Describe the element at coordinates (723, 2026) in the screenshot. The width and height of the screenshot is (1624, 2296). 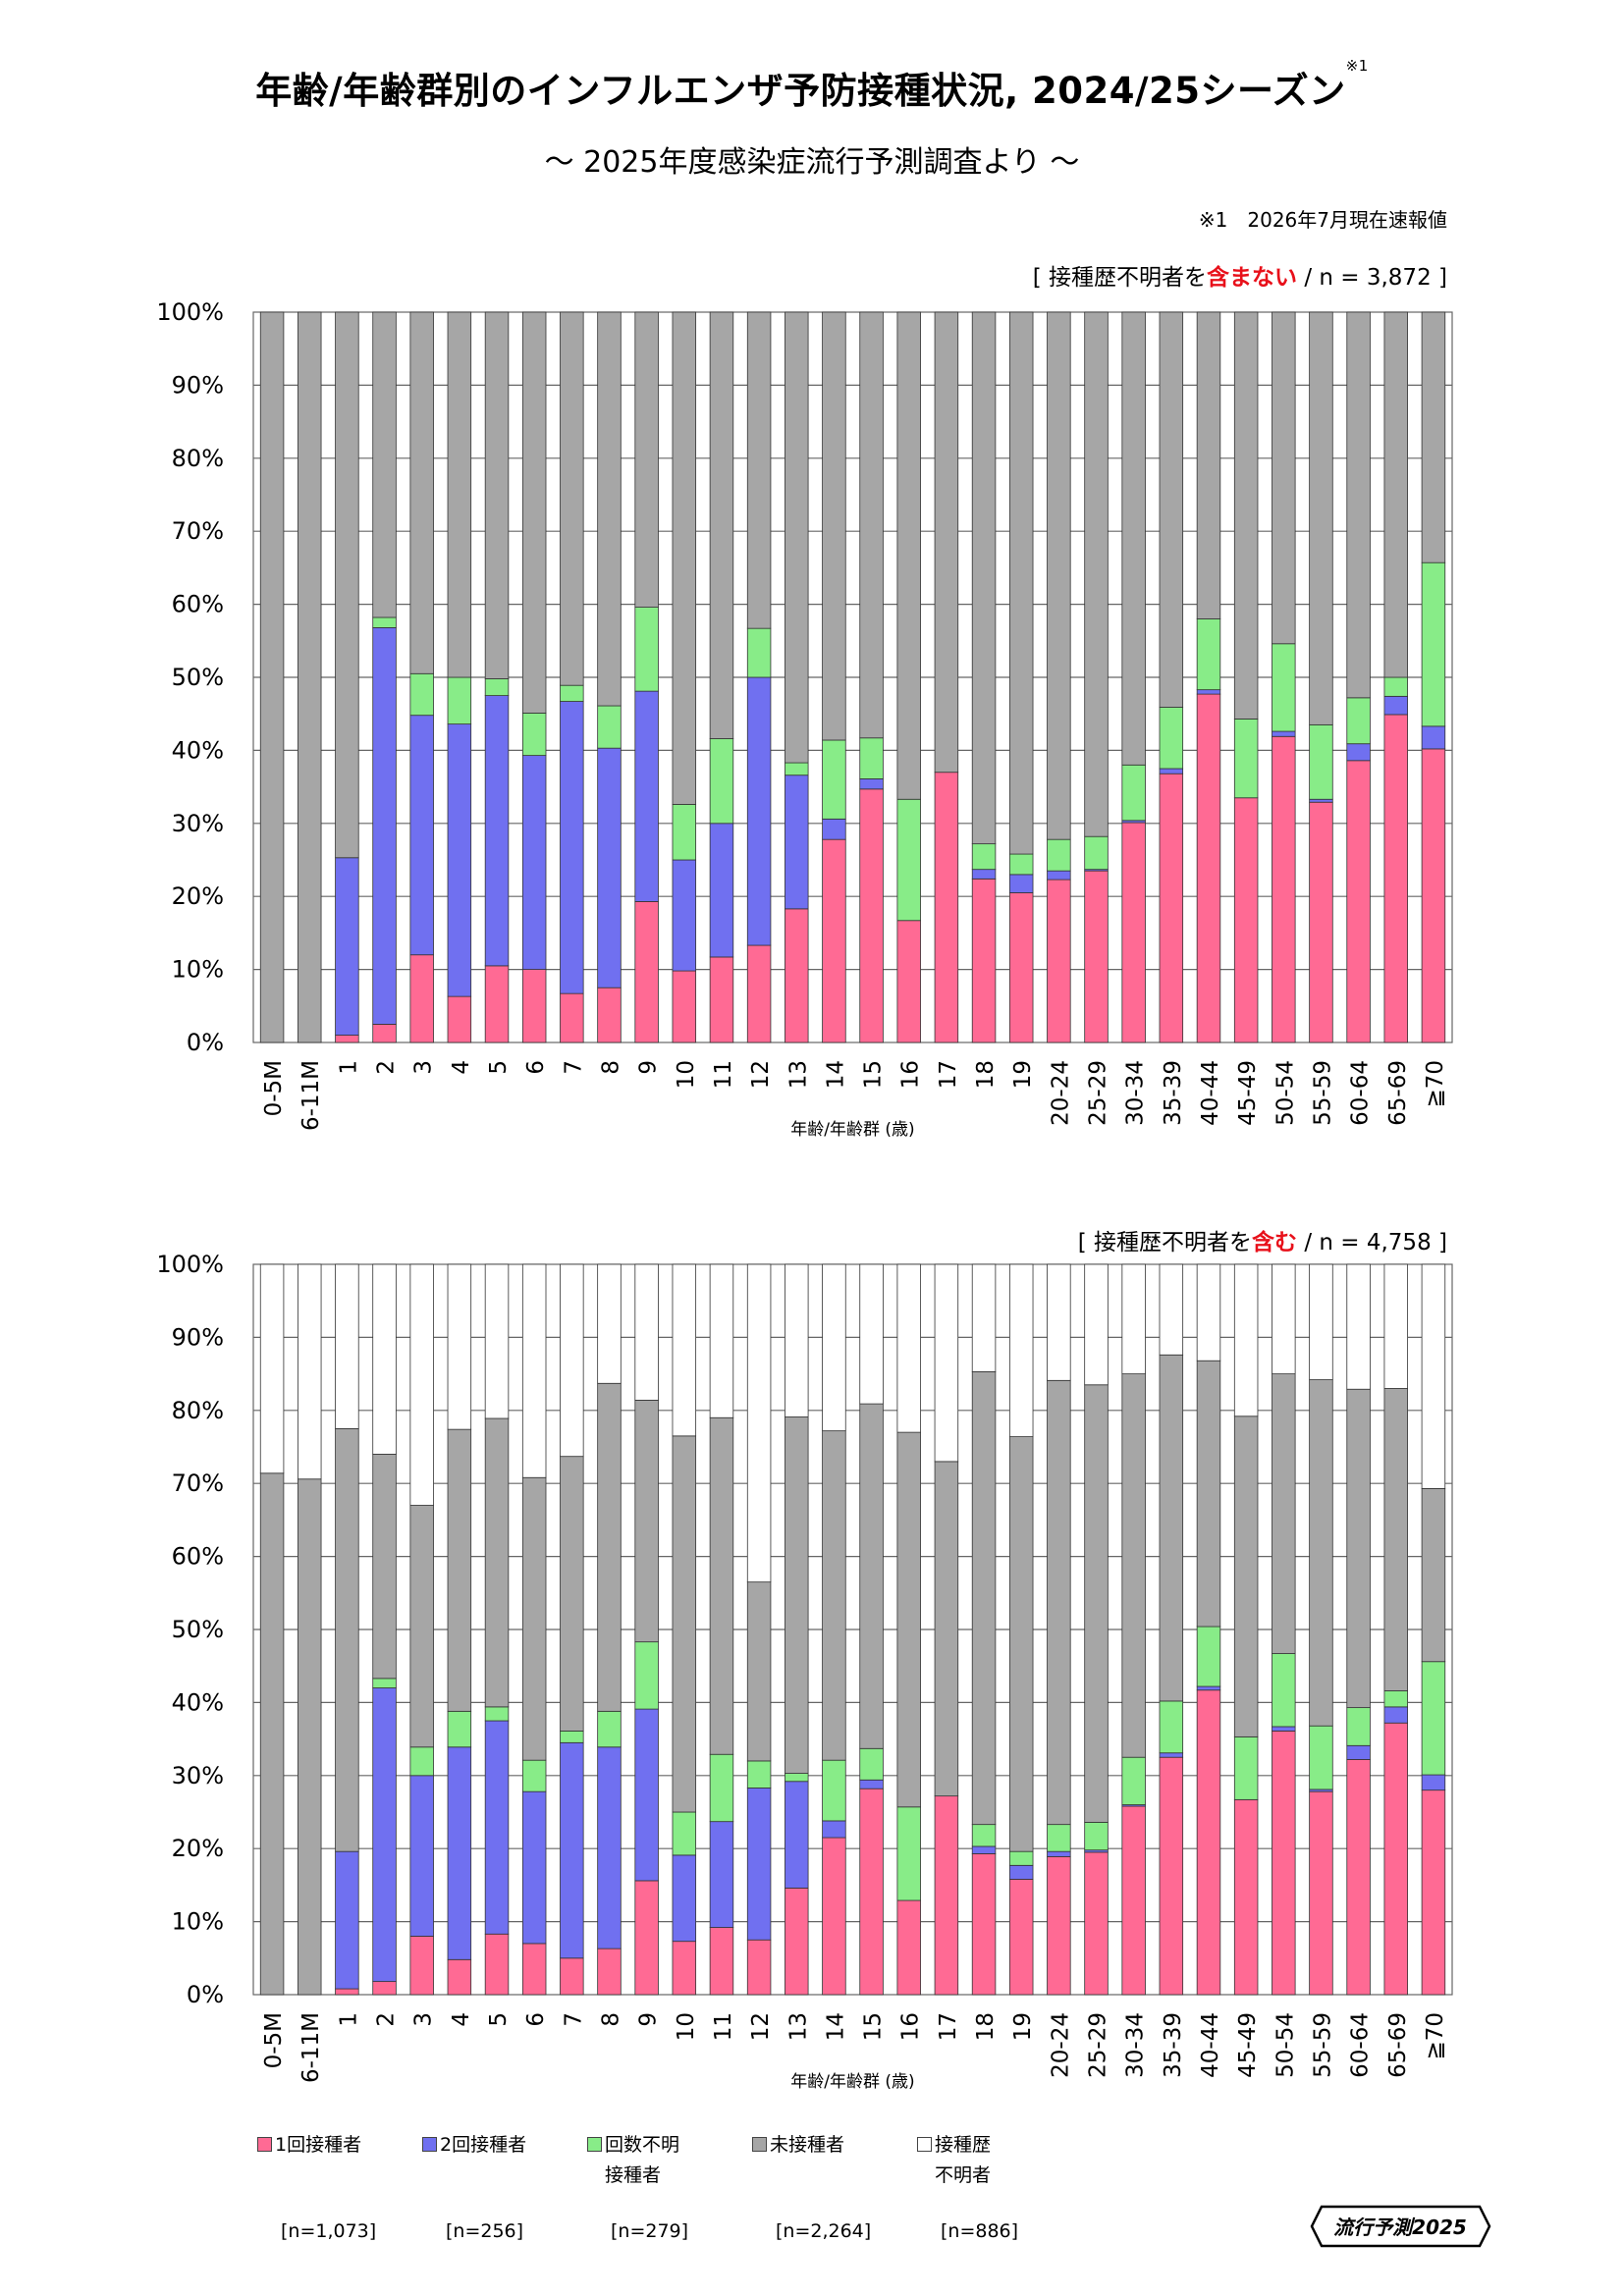
I see `chart2-x-tick-label: 11` at that location.